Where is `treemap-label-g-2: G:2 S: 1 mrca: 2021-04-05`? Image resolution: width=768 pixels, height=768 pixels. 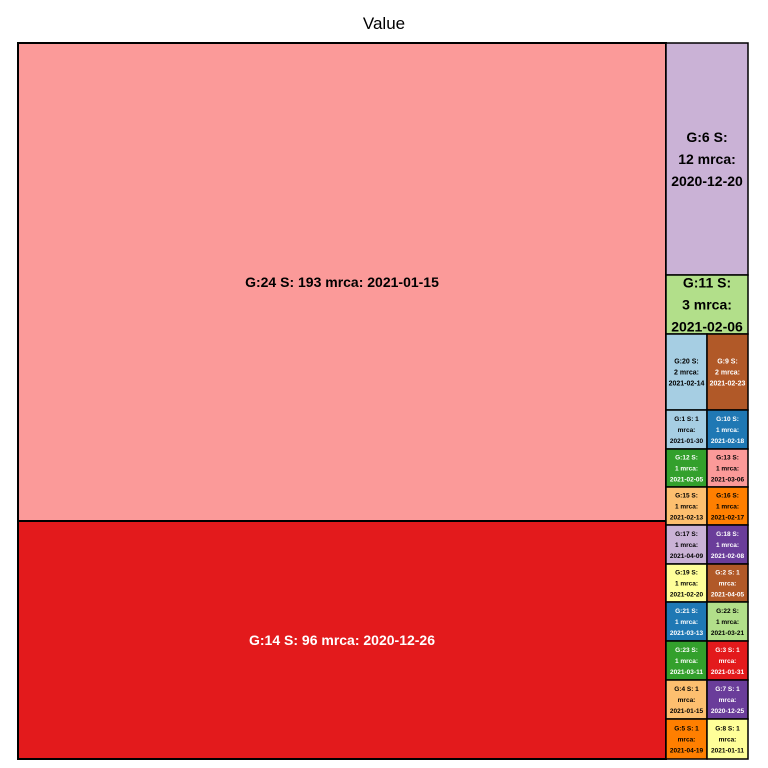
treemap-label-g-2: G:2 S: 1 mrca: 2021-04-05 is located at coordinates (728, 583).